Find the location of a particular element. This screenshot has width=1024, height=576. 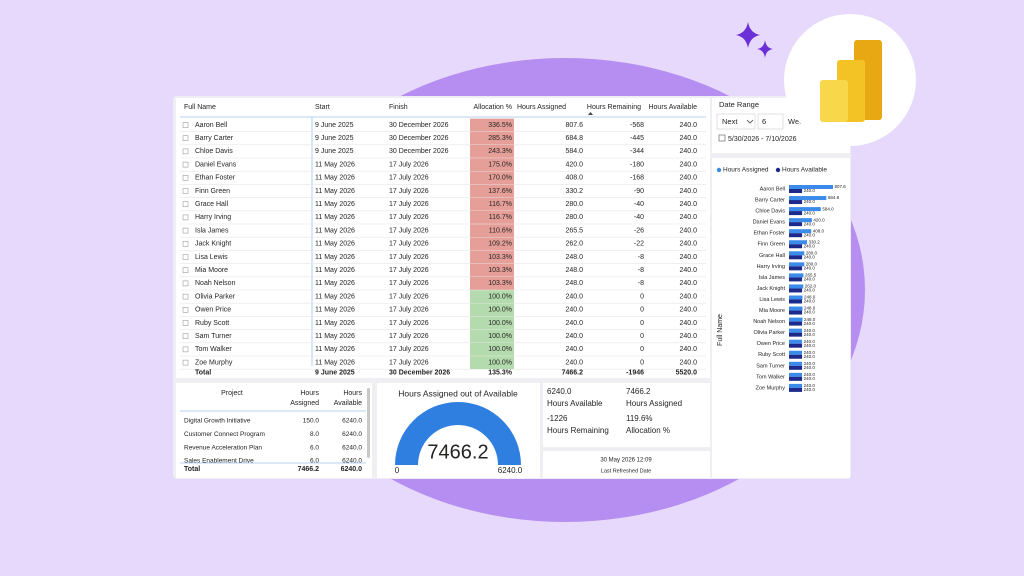

kpi-panel is located at coordinates (626, 415).